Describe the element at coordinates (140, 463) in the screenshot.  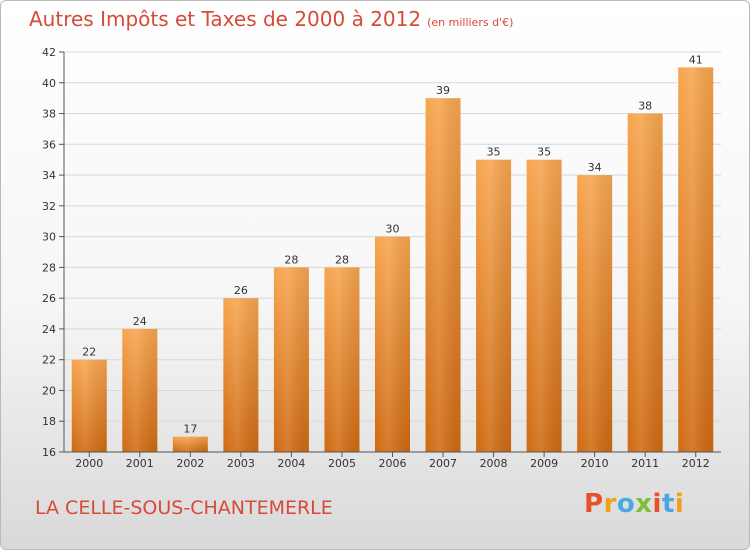
I see `x-tick-label: 2001` at that location.